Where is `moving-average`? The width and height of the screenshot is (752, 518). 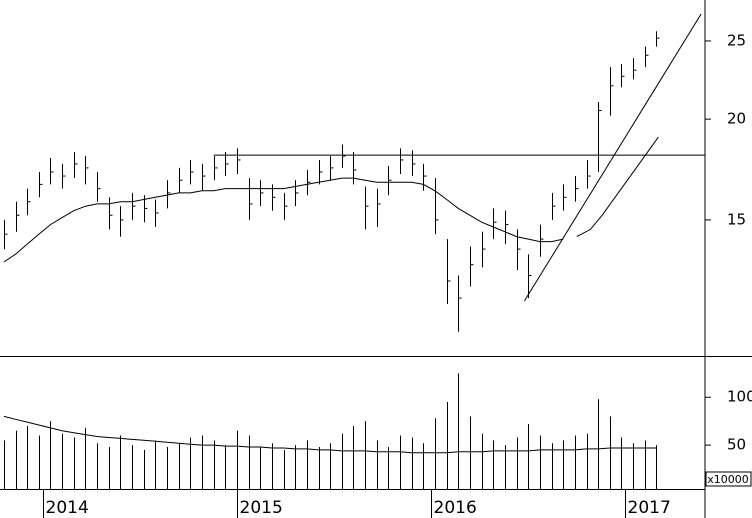
moving-average is located at coordinates (283, 220).